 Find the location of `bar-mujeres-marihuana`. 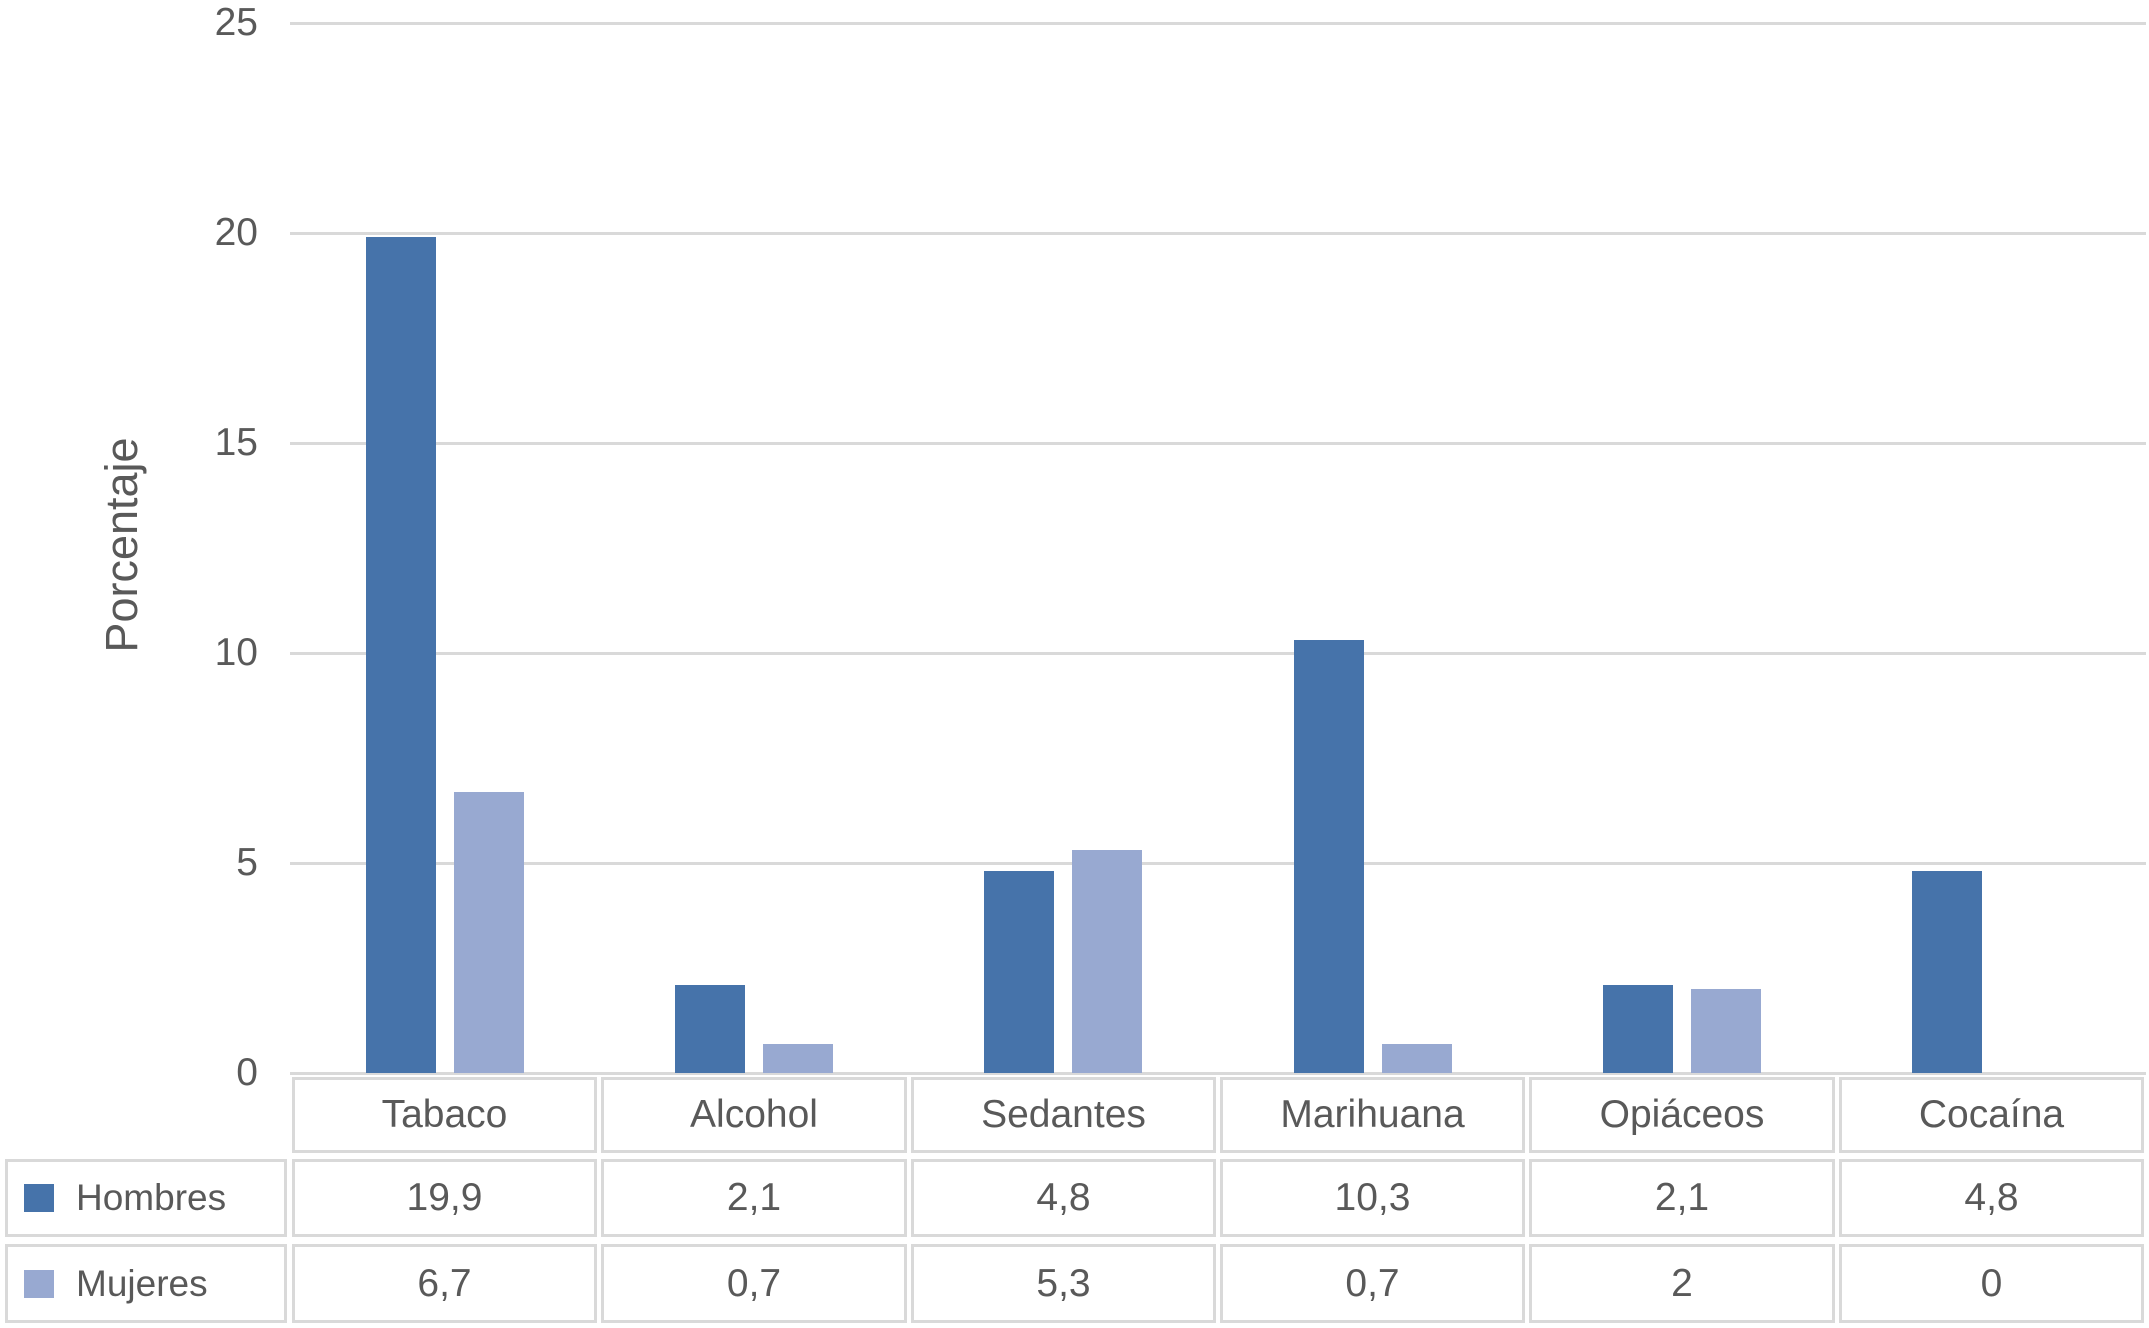

bar-mujeres-marihuana is located at coordinates (1417, 1058).